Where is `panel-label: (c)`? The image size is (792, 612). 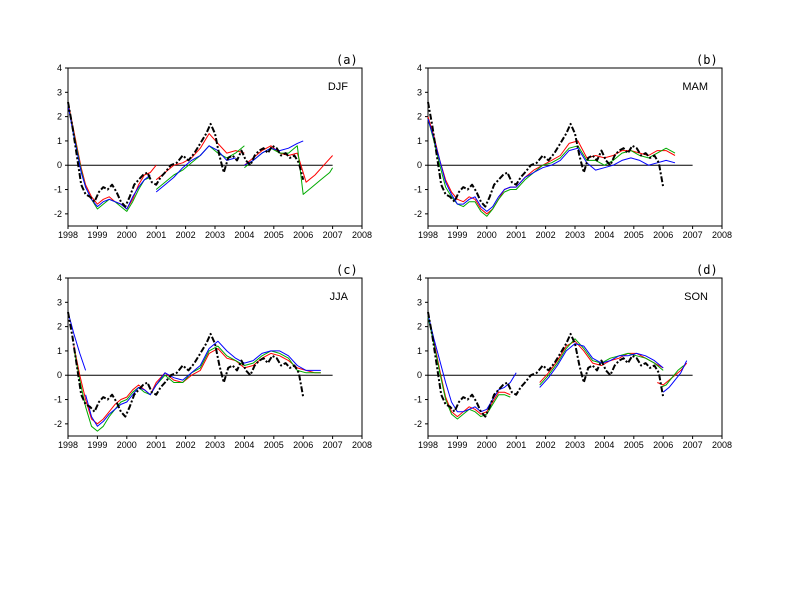
panel-label: (c) is located at coordinates (347, 270).